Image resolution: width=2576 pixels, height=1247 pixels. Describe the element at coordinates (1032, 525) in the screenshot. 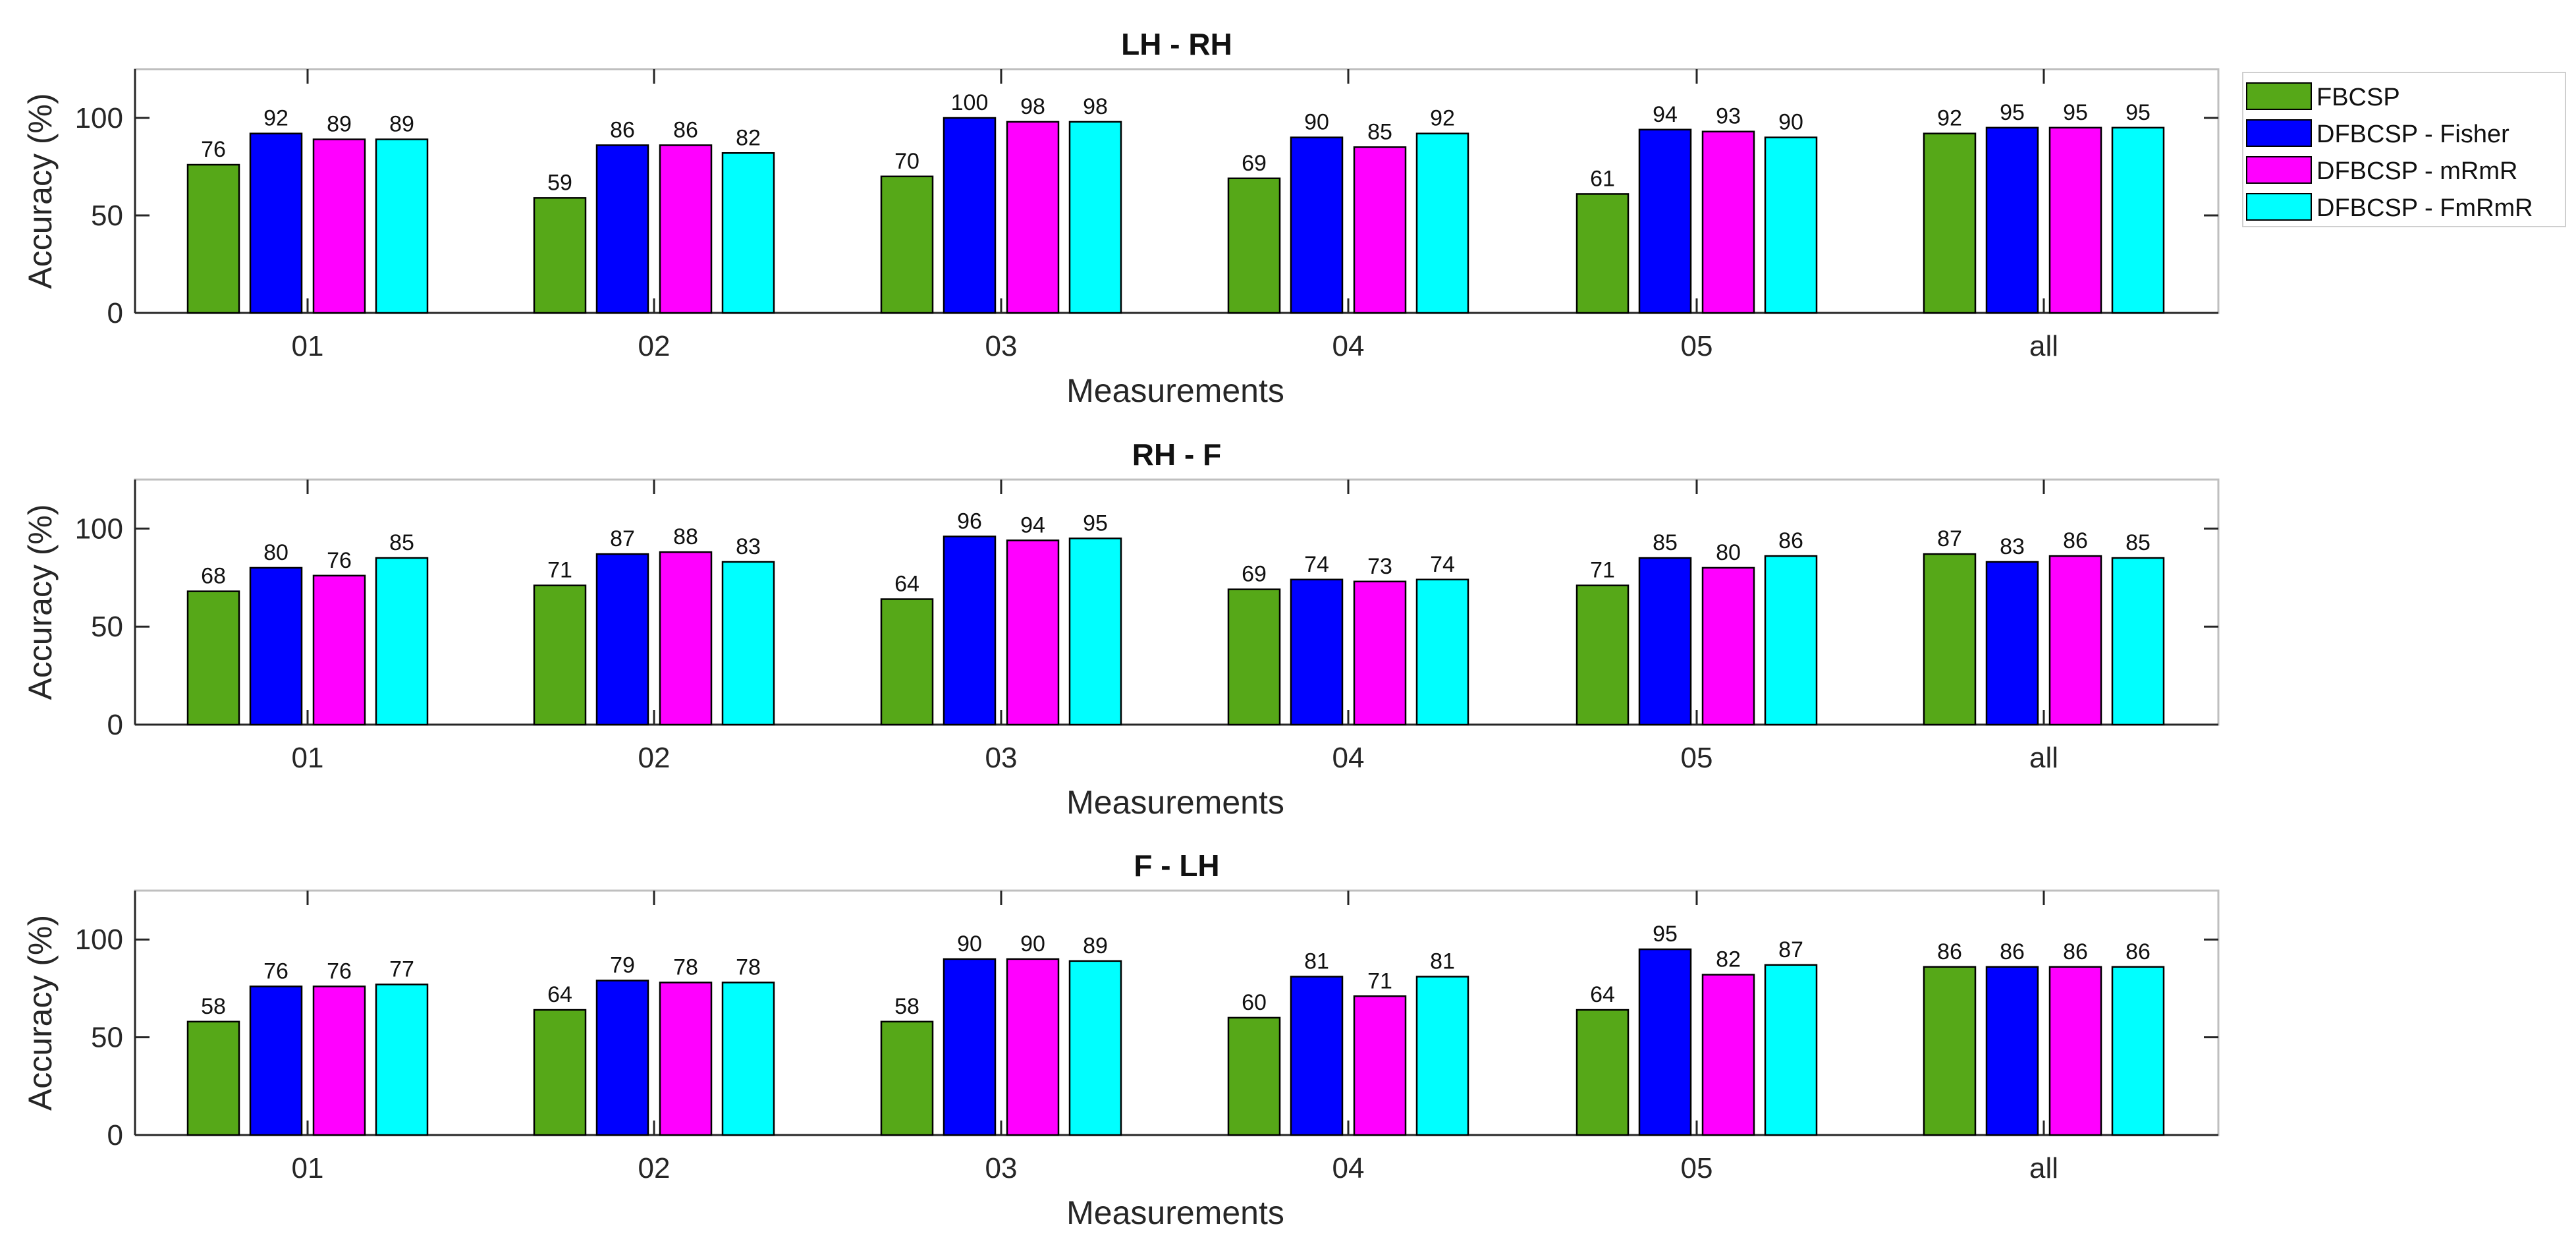

I see `data-label: 94` at that location.